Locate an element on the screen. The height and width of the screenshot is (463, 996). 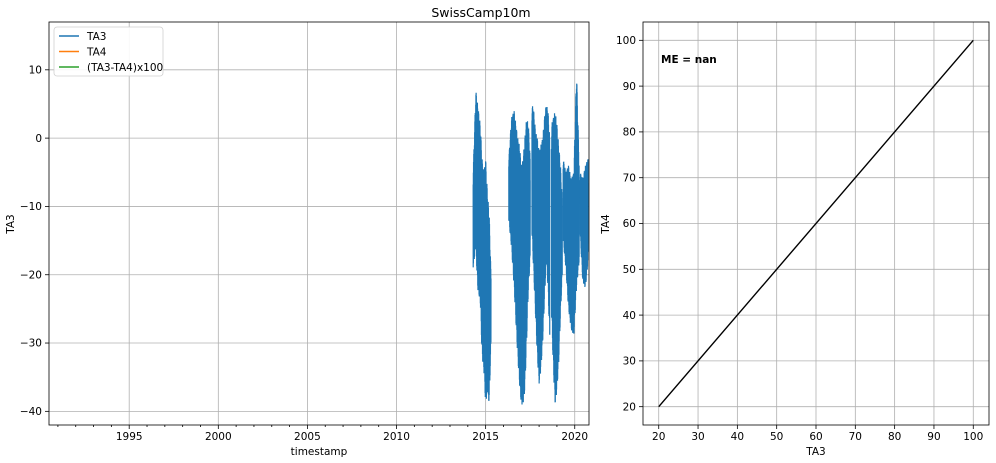
scatter-y-tick-label: 100 is located at coordinates (626, 41).